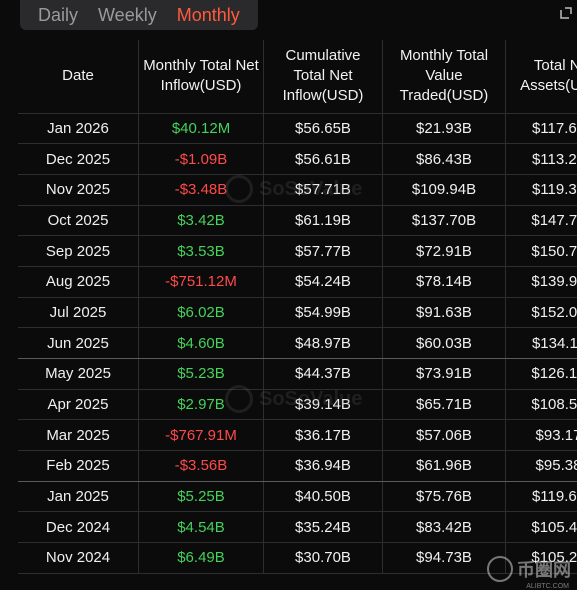 This screenshot has width=577, height=590. Describe the element at coordinates (201, 374) in the screenshot. I see `net-inflow-cell: $5.23B` at that location.